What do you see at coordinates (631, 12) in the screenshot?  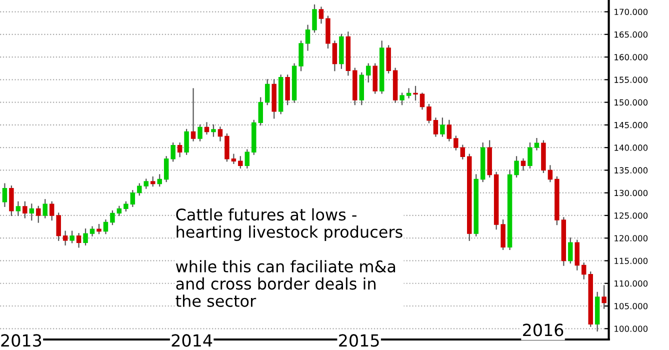 I see `y-tick-label: 170.000` at bounding box center [631, 12].